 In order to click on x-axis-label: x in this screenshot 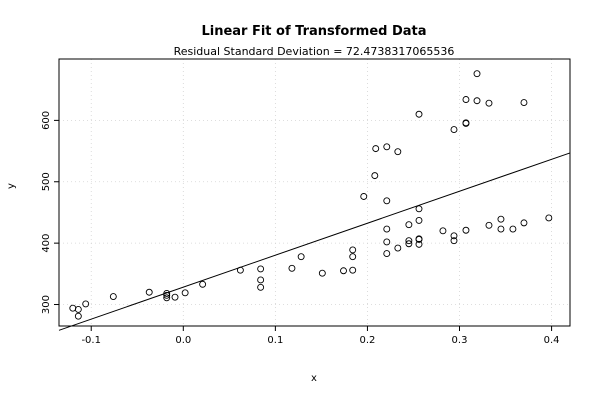, I will do `click(314, 378)`.